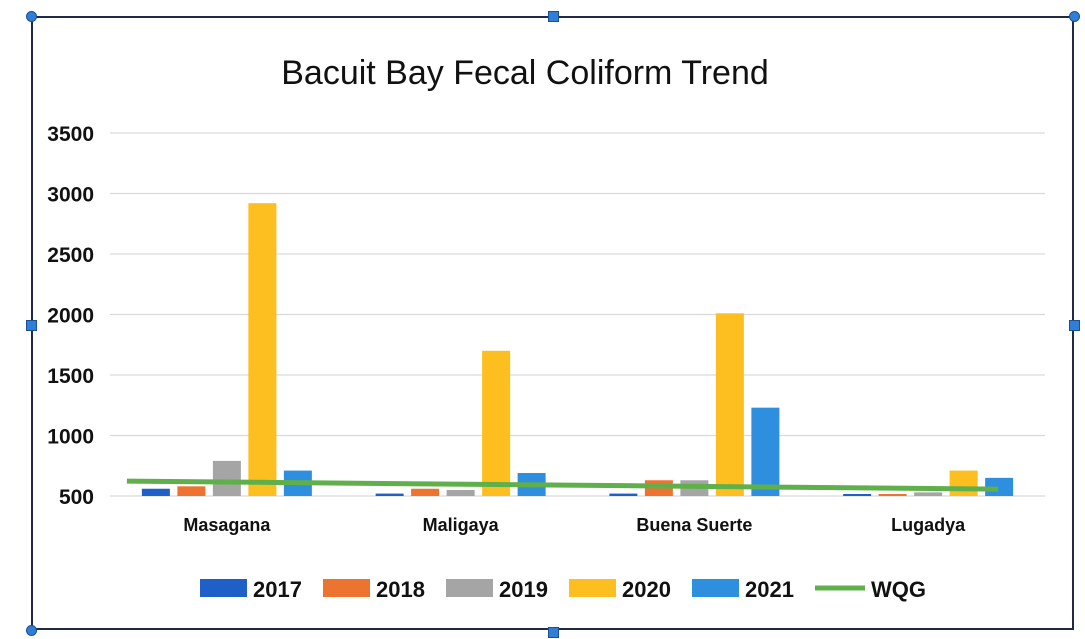  I want to click on resize-handle-top-left, so click(31, 16).